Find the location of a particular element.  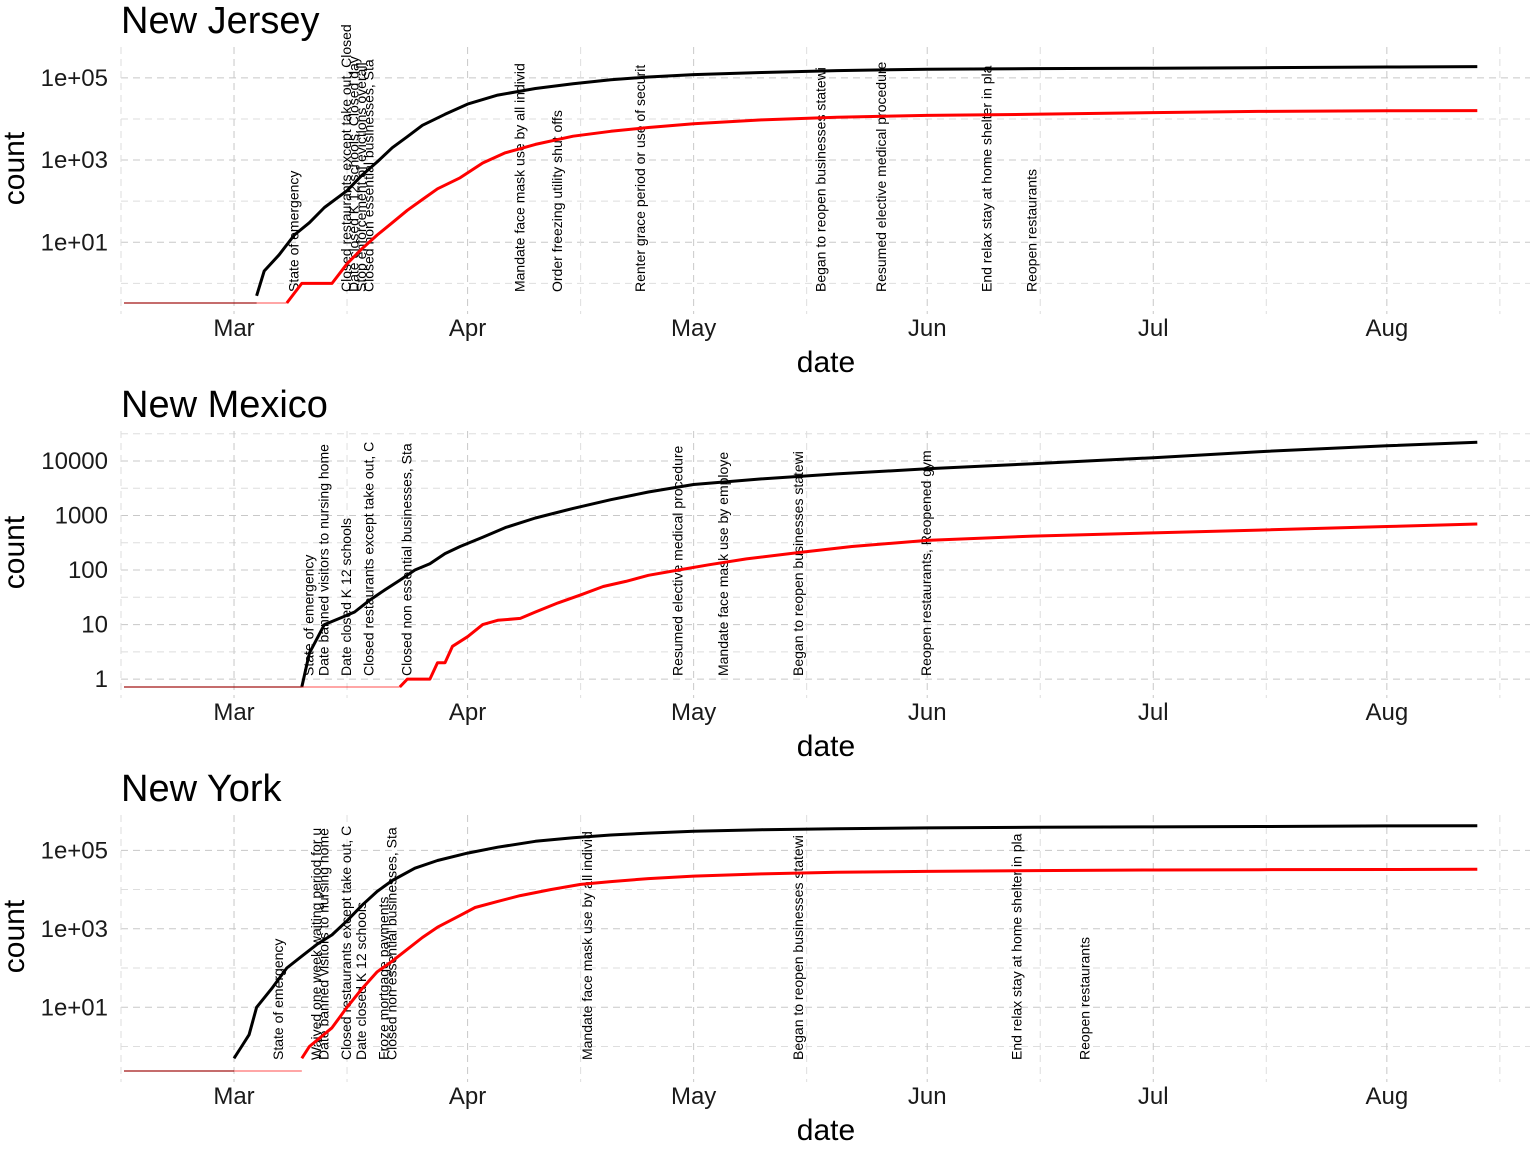

chart-title: New Jersey is located at coordinates (220, 21).